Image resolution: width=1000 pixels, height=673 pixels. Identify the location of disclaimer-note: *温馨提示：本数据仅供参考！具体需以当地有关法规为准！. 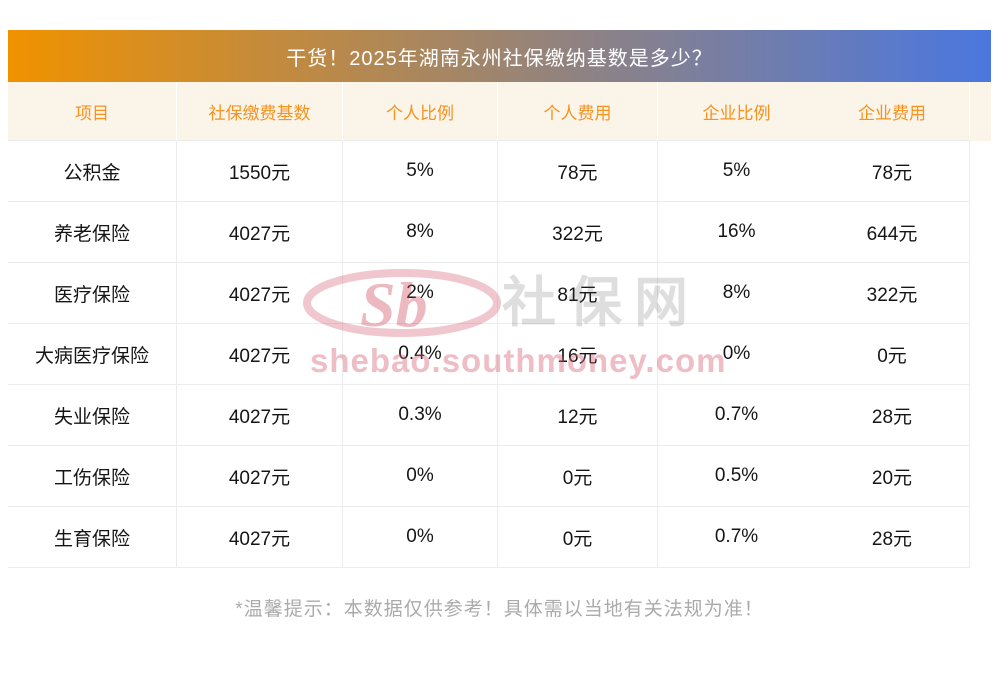
(499, 609).